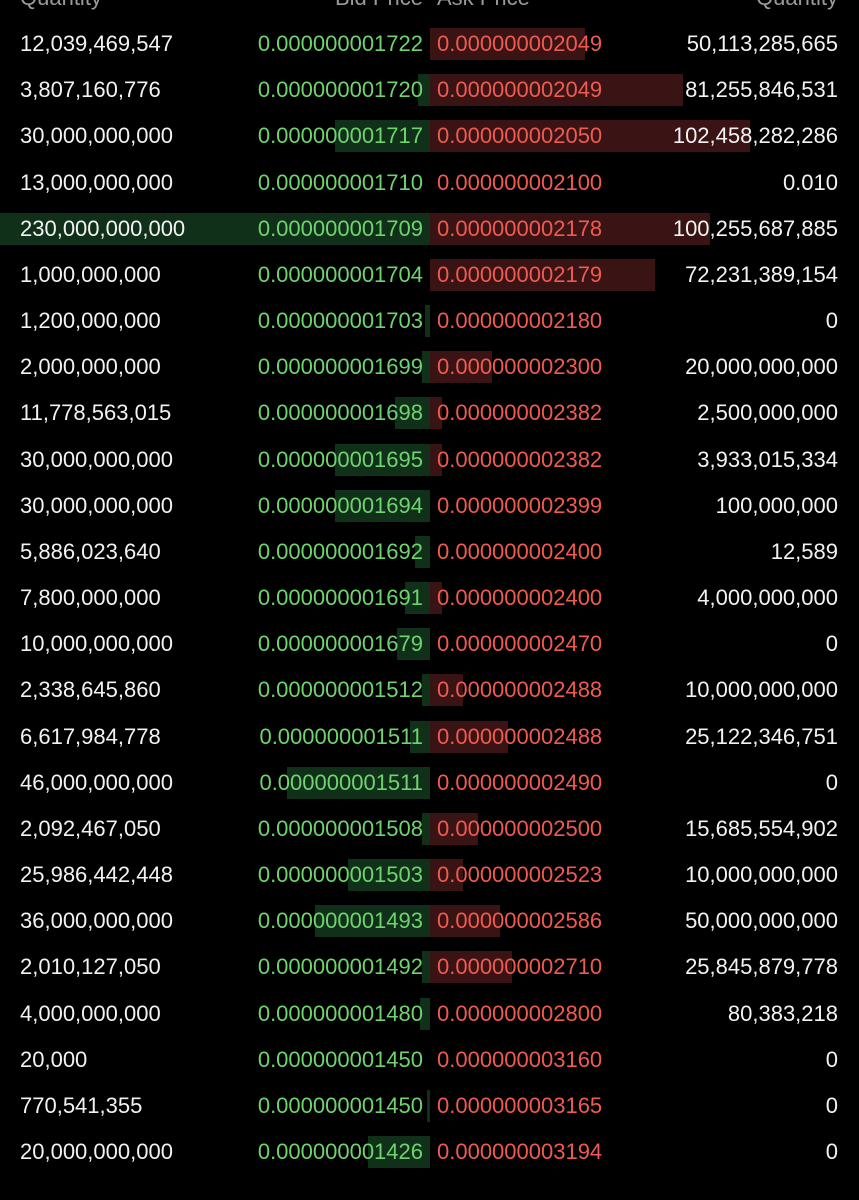 The image size is (859, 1200). Describe the element at coordinates (520, 644) in the screenshot. I see `ask-price: 0.000000002470` at that location.